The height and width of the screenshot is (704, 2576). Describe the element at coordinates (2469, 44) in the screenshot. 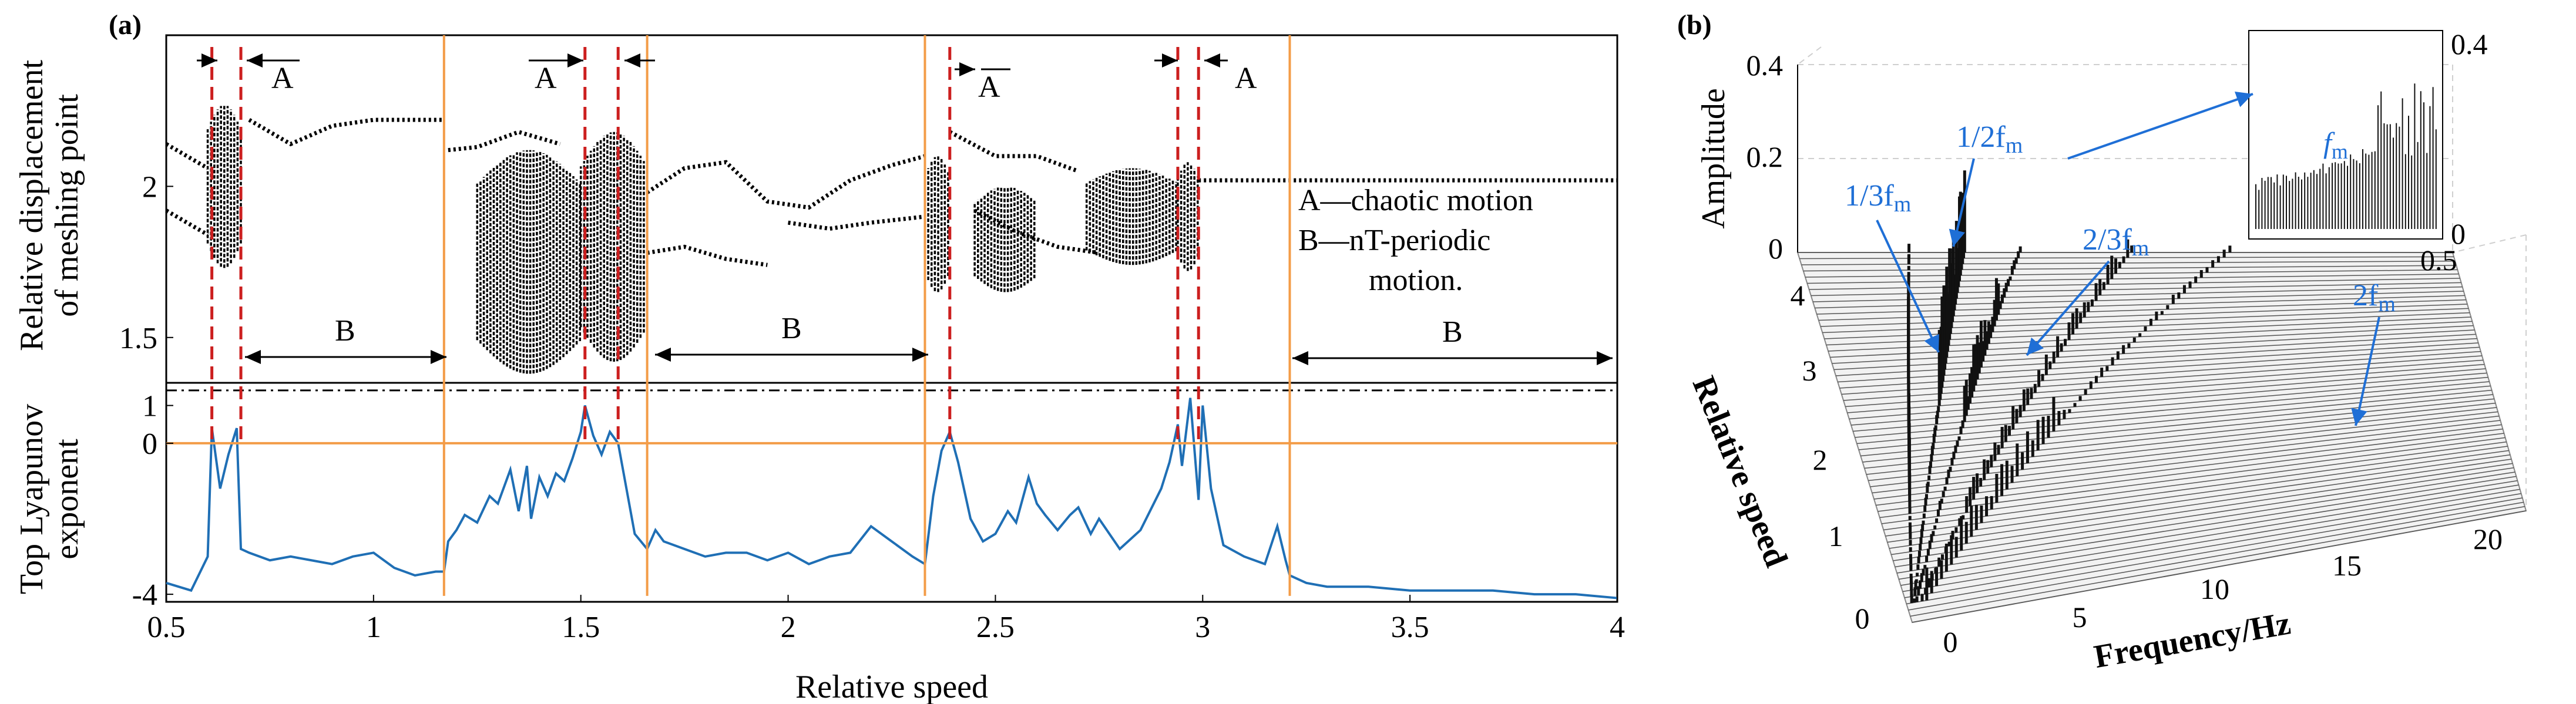

I see `inset-y-tick-top: 0.4` at that location.